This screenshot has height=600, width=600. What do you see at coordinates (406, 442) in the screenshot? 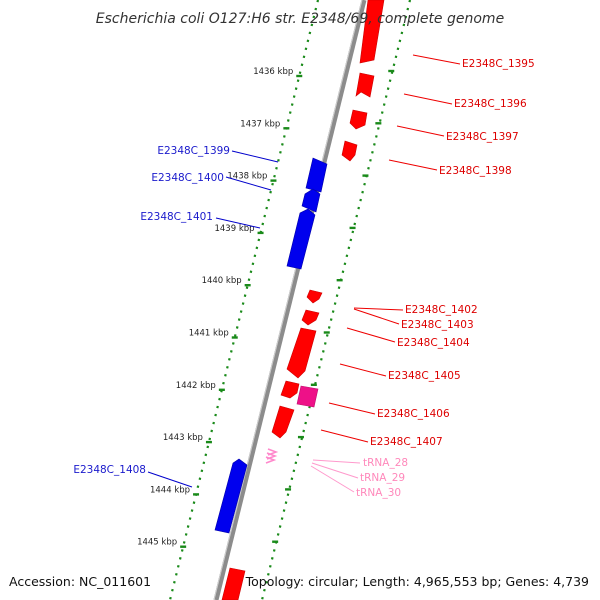
I see `gene-label-e2348c-1407: E2348C_1407` at bounding box center [406, 442].